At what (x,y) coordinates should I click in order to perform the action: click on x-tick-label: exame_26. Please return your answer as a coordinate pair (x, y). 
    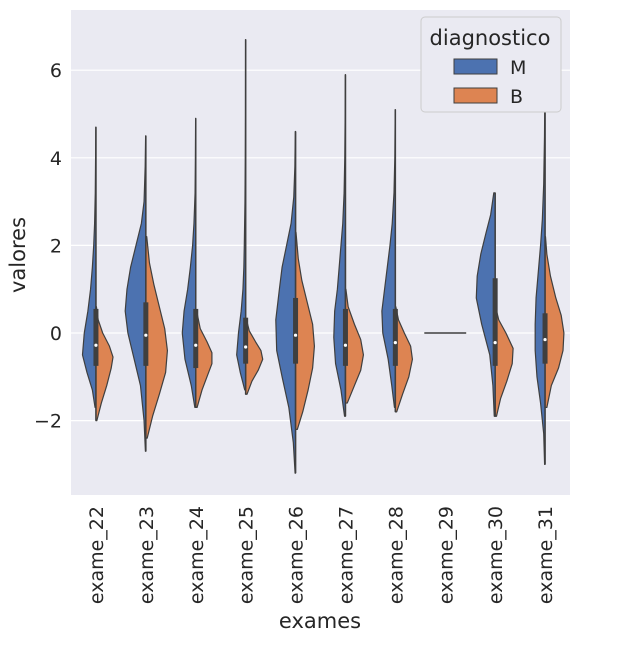
    Looking at the image, I should click on (297, 555).